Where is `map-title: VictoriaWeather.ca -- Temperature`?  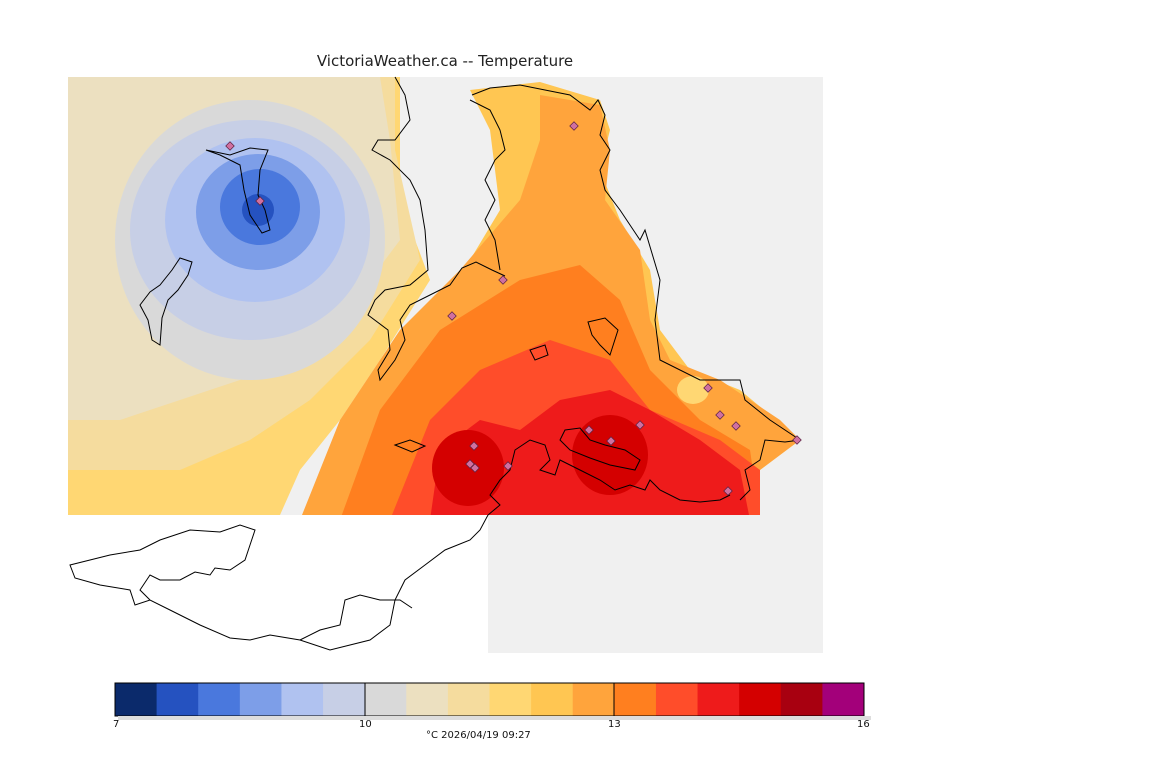 map-title: VictoriaWeather.ca -- Temperature is located at coordinates (445, 61).